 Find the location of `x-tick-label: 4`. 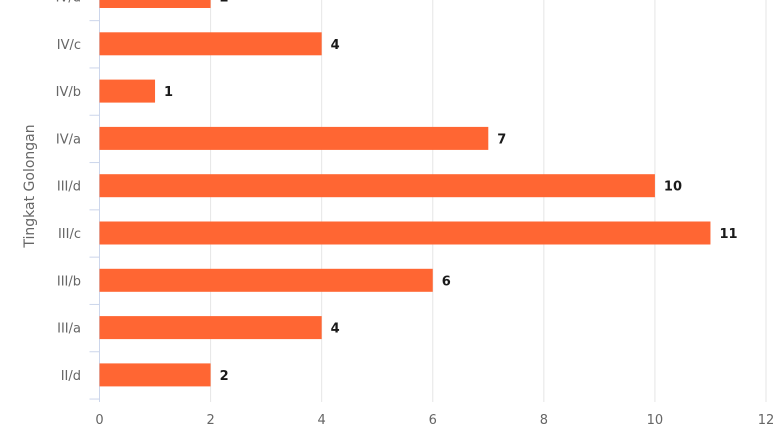

x-tick-label: 4 is located at coordinates (322, 420).